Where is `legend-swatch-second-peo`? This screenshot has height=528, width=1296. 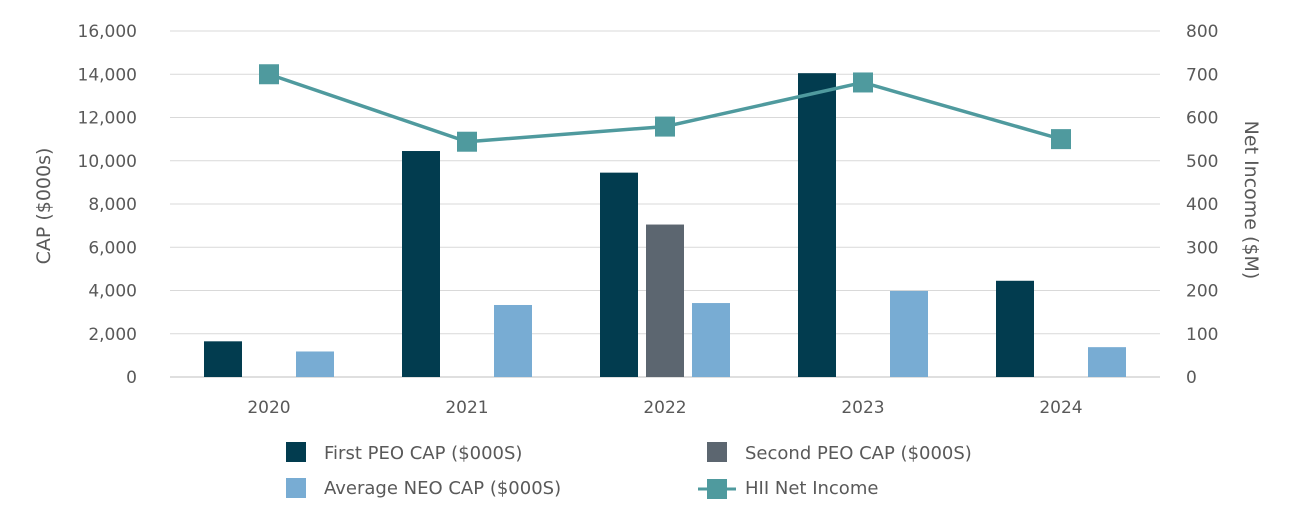
legend-swatch-second-peo is located at coordinates (717, 452).